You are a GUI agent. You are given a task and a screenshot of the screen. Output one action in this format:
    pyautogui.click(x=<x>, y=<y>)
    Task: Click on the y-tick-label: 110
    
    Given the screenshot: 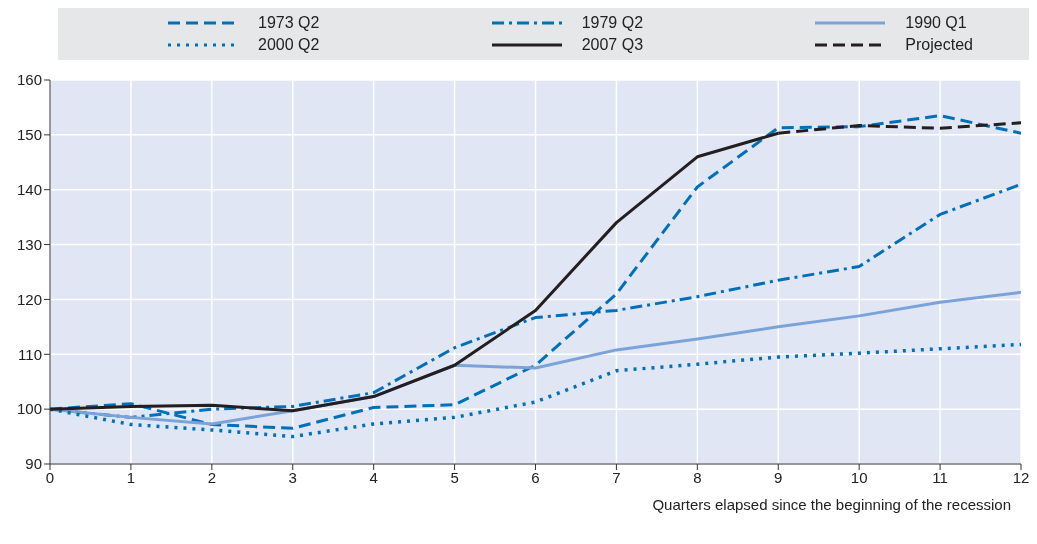 What is the action you would take?
    pyautogui.click(x=30, y=354)
    